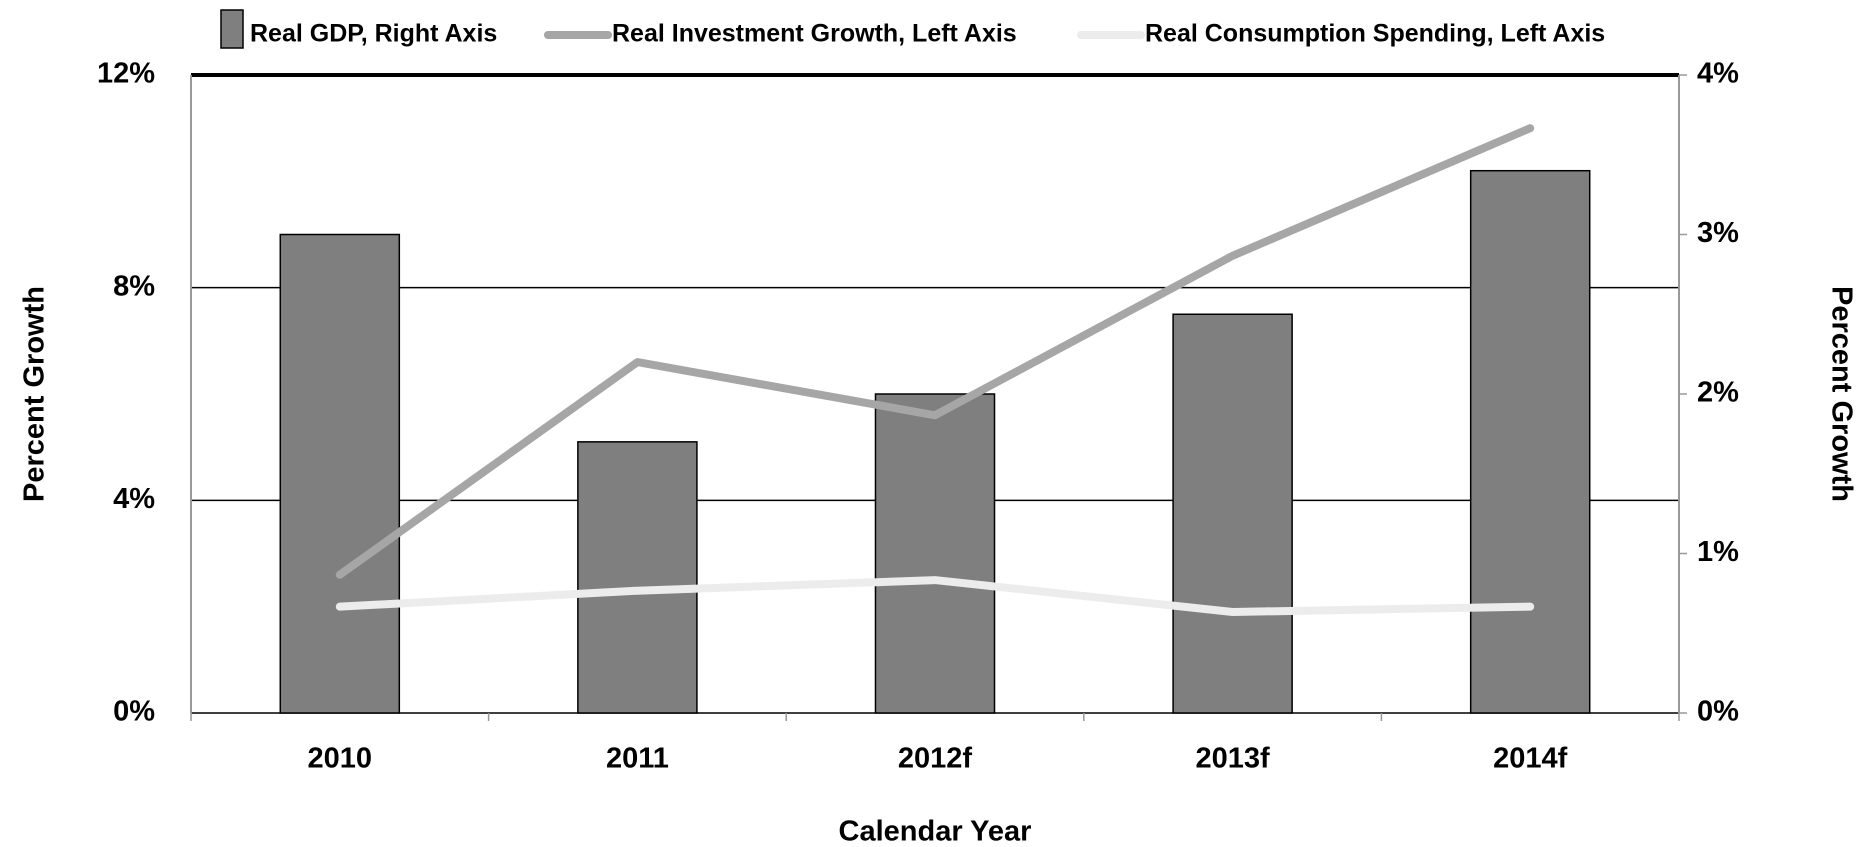 This screenshot has width=1864, height=847. What do you see at coordinates (134, 712) in the screenshot?
I see `y-tick-label: 0%` at bounding box center [134, 712].